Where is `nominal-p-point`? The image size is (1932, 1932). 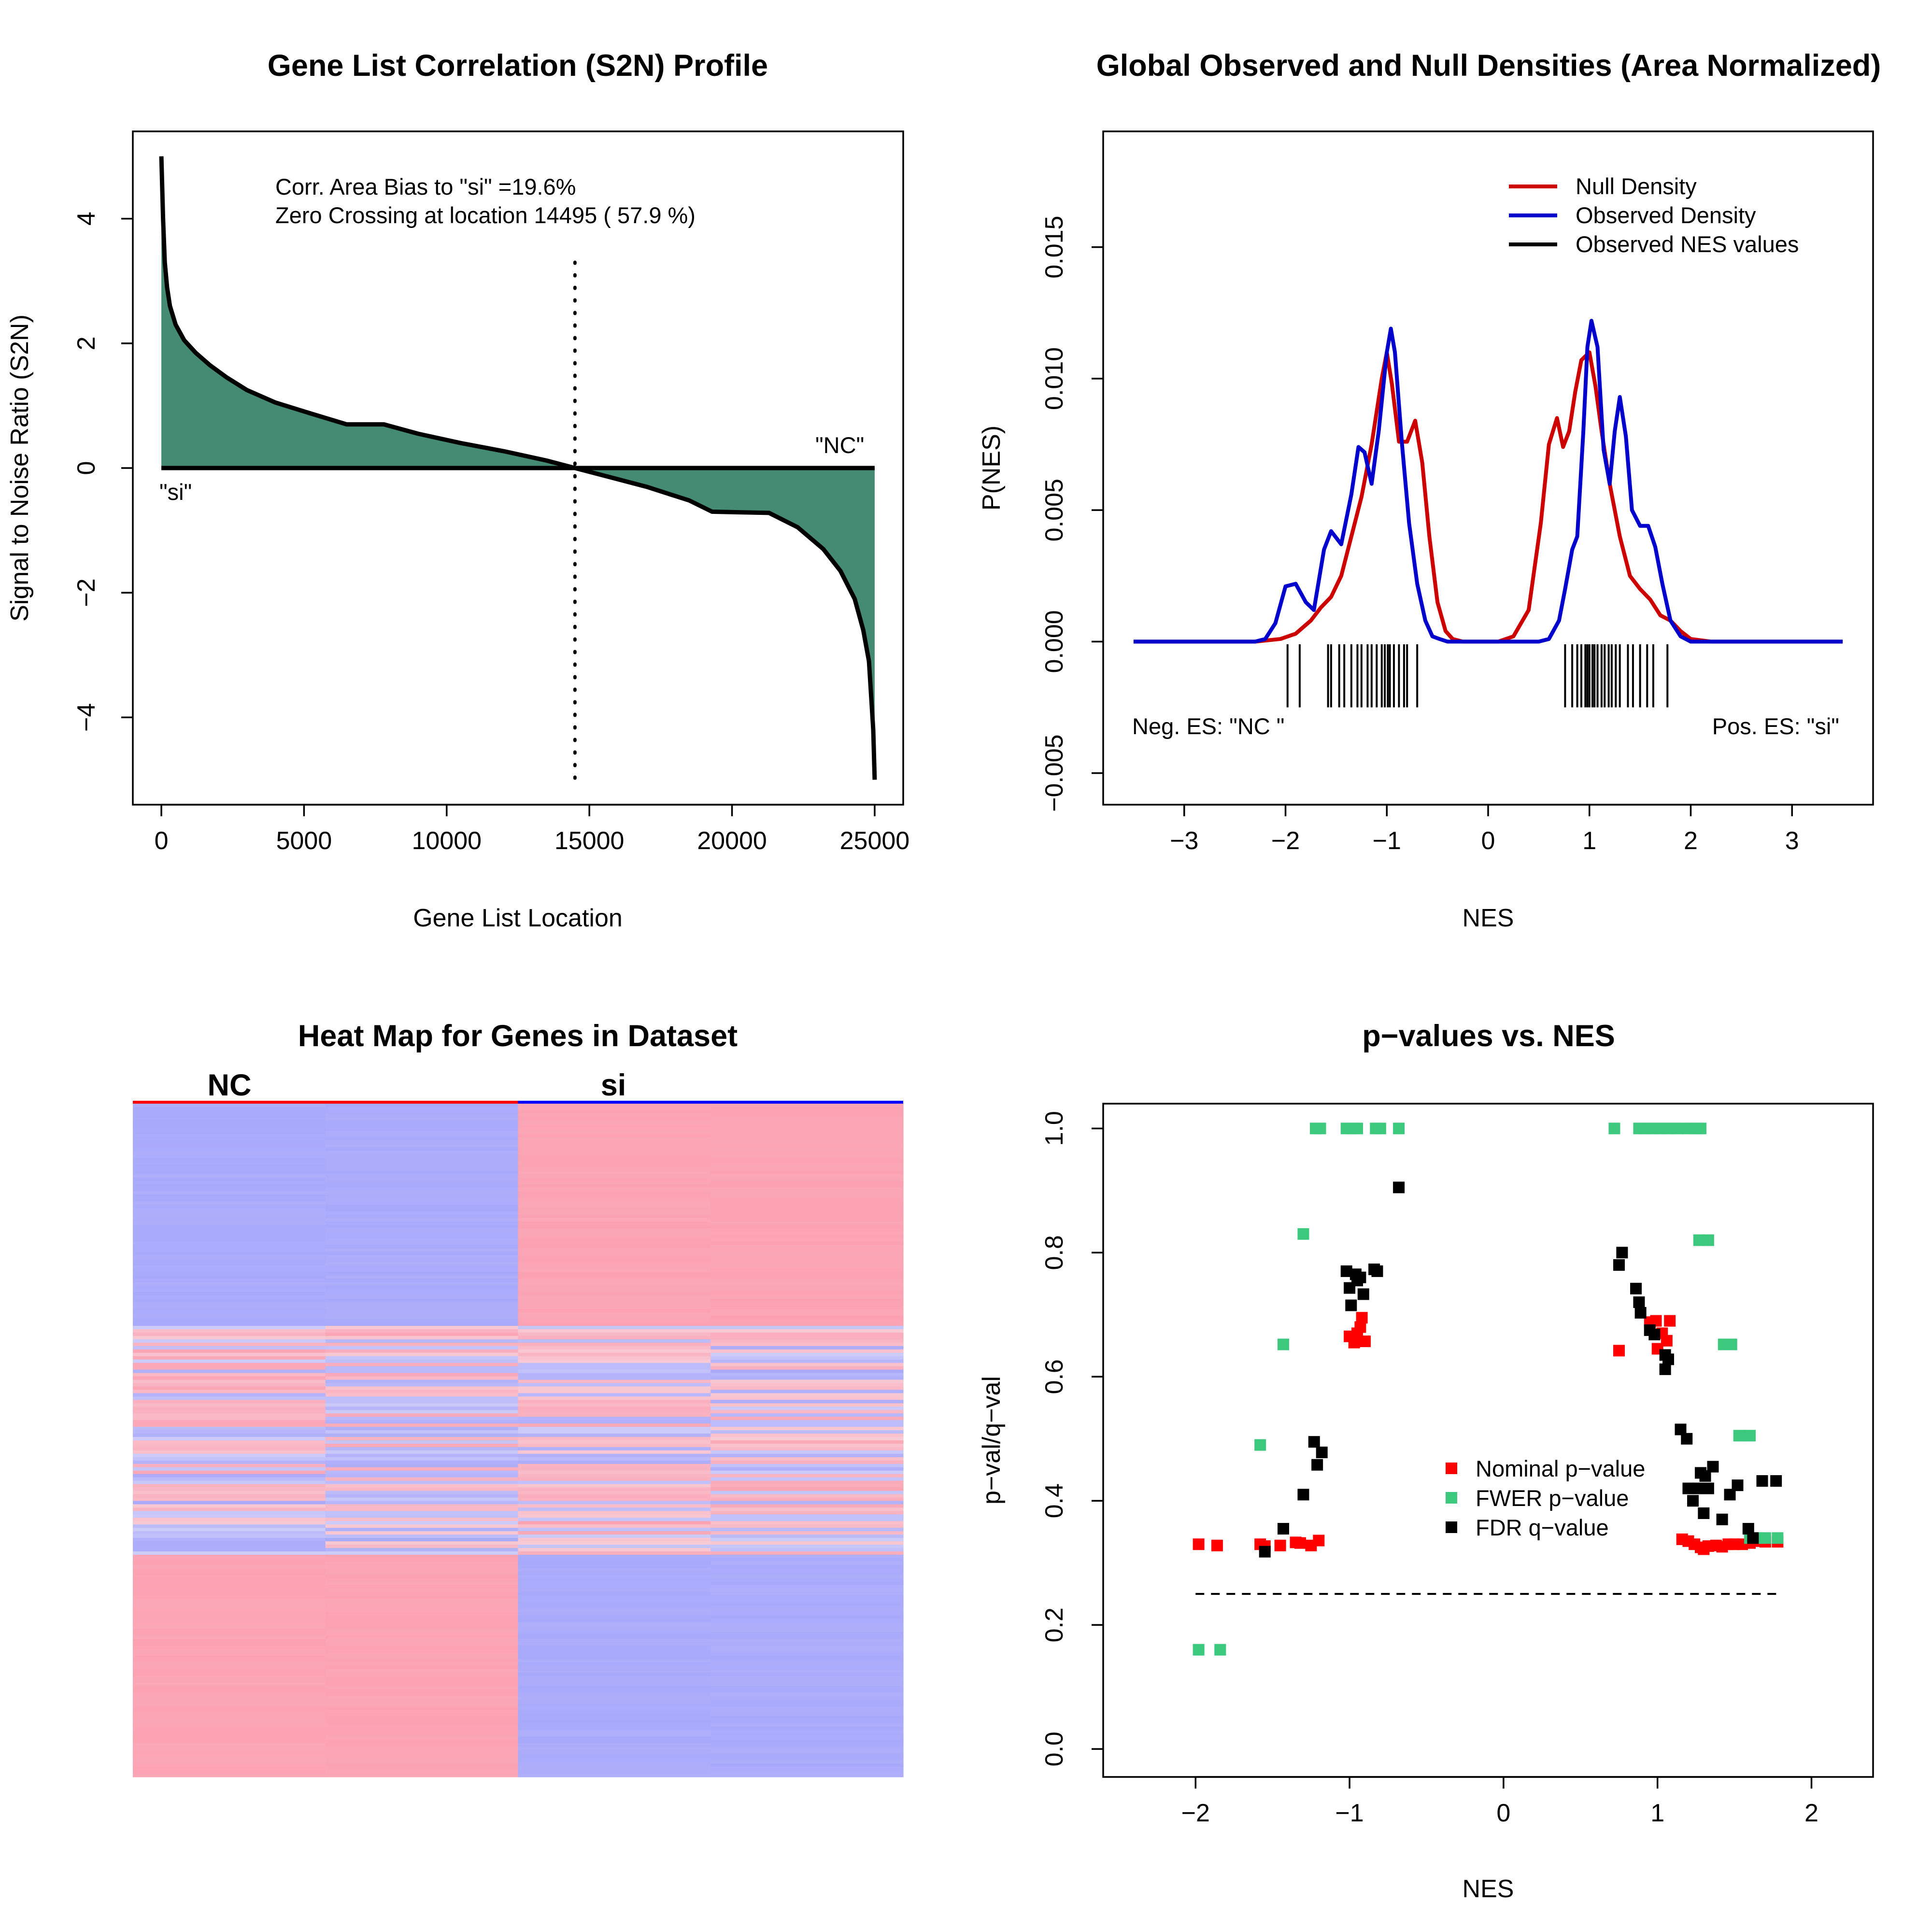 nominal-p-point is located at coordinates (1319, 1540).